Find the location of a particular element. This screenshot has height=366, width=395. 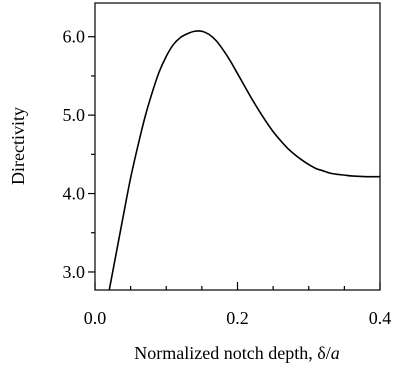

x-axis-tick-labels: 0.0 0.2 0.4 is located at coordinates (238, 318).